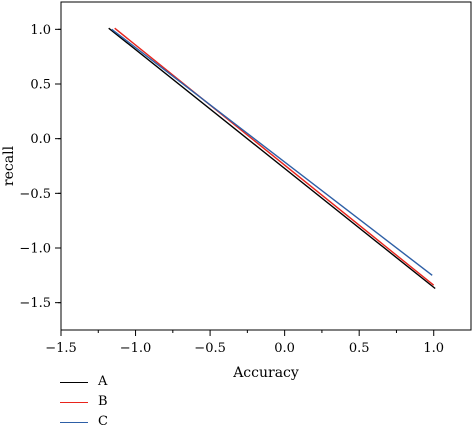  I want to click on legend-label-c: C, so click(103, 421).